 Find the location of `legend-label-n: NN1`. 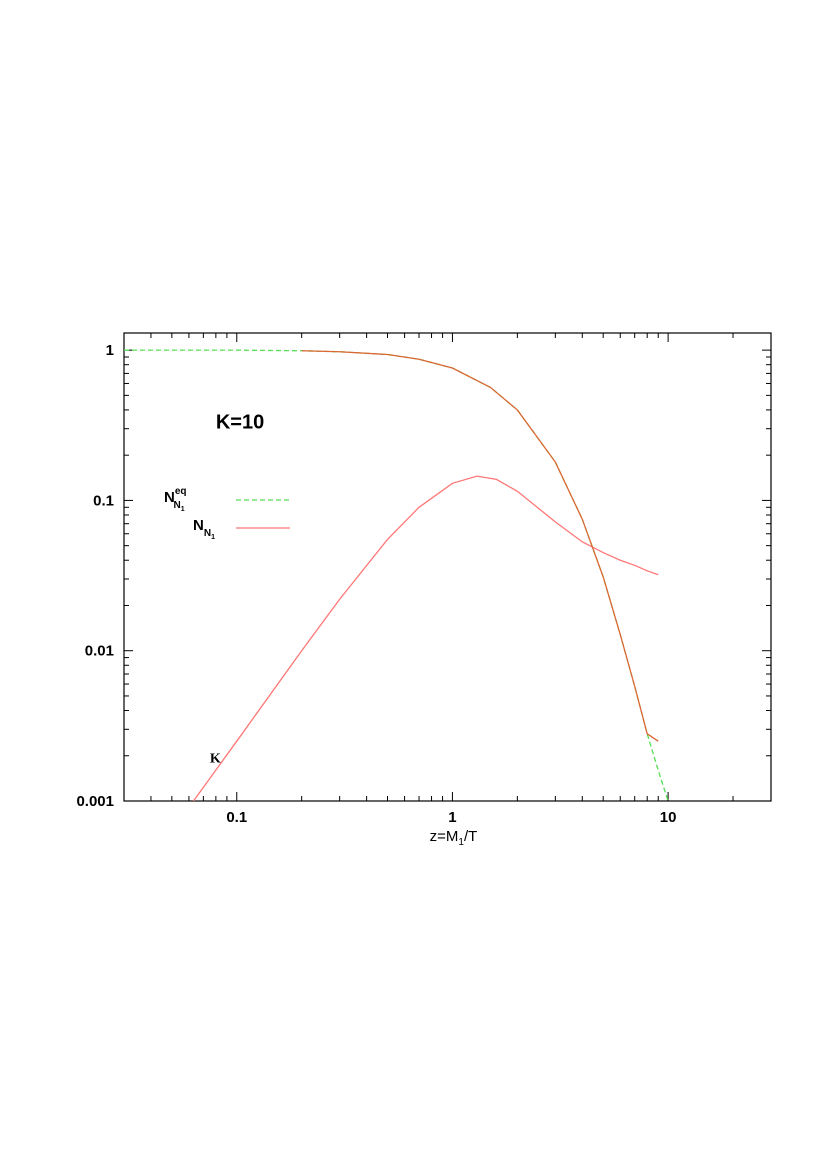

legend-label-n: NN1 is located at coordinates (204, 529).